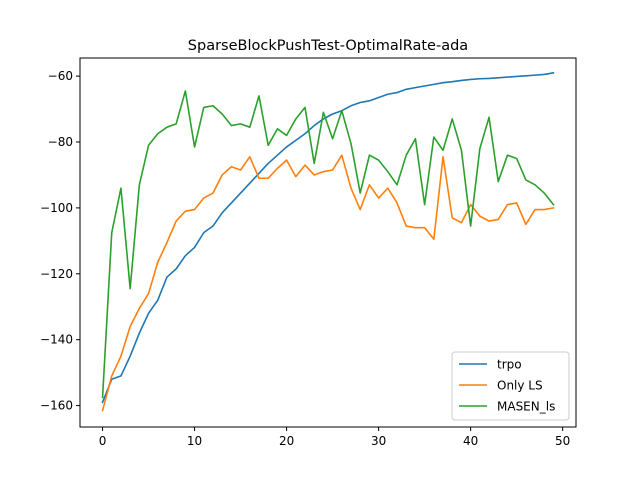 This screenshot has height=480, width=640. I want to click on legend-label: MASEN_ls, so click(526, 407).